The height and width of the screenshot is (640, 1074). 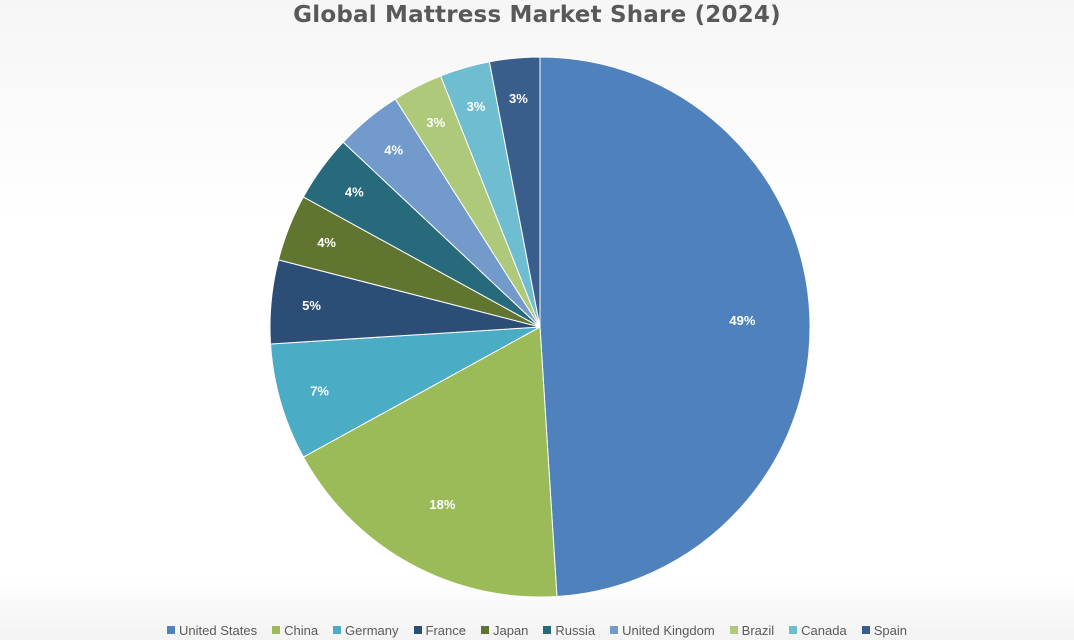 I want to click on pie-slice-spain, so click(x=514, y=192).